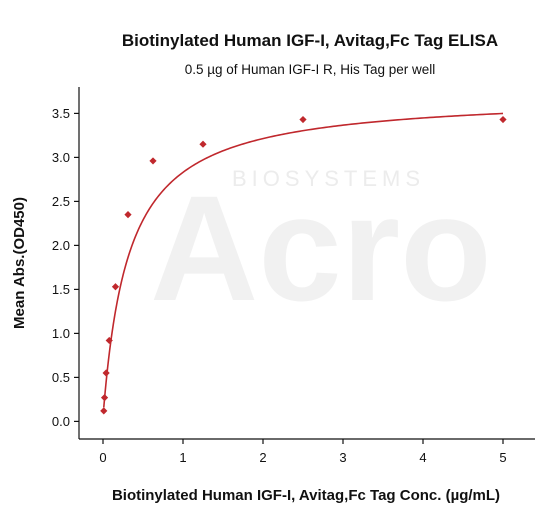  Describe the element at coordinates (342, 457) in the screenshot. I see `x-tick-label: 3` at that location.